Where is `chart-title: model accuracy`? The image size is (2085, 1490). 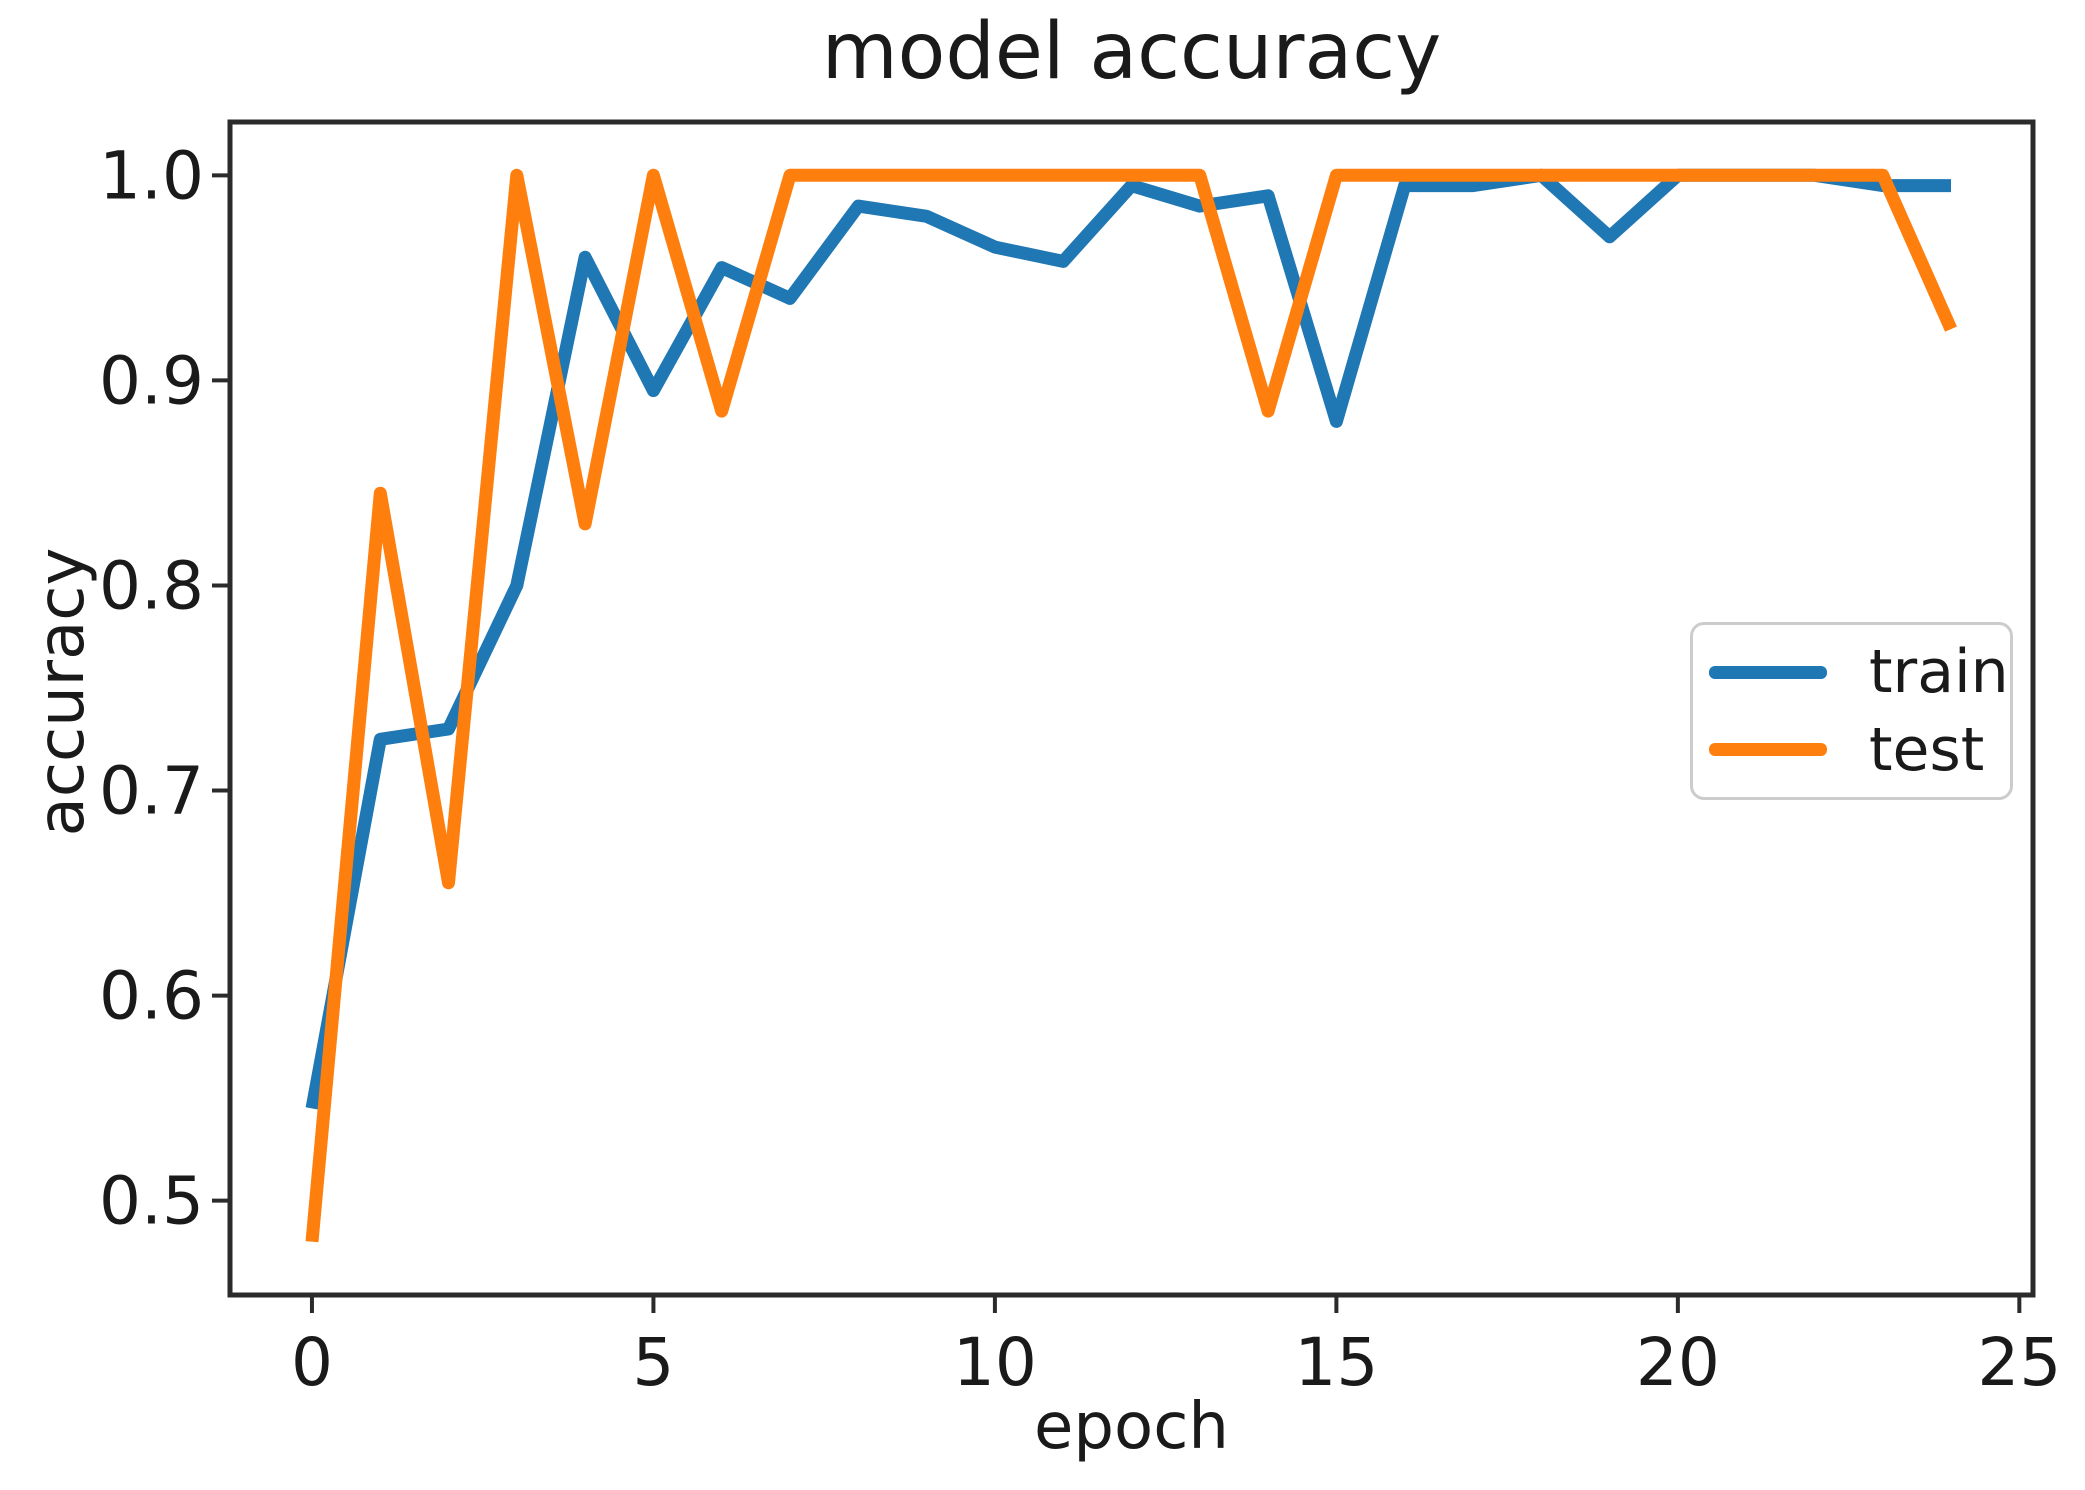
chart-title: model accuracy is located at coordinates (1131, 52).